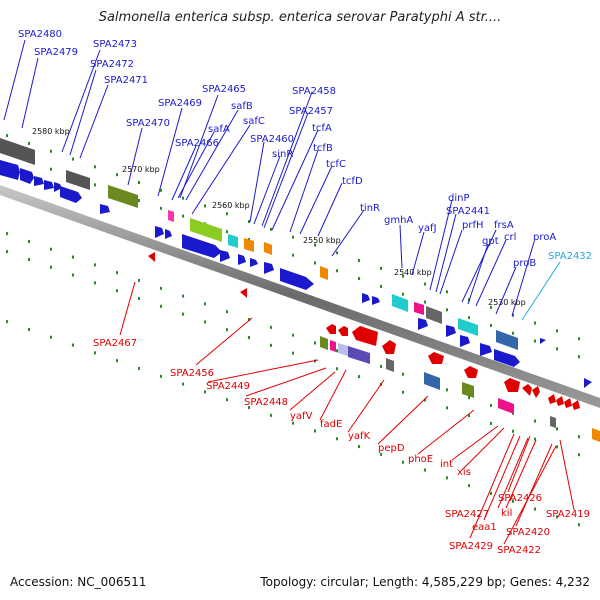 This screenshot has height=600, width=600. What do you see at coordinates (484, 527) in the screenshot?
I see `gene-label: eaa1` at bounding box center [484, 527].